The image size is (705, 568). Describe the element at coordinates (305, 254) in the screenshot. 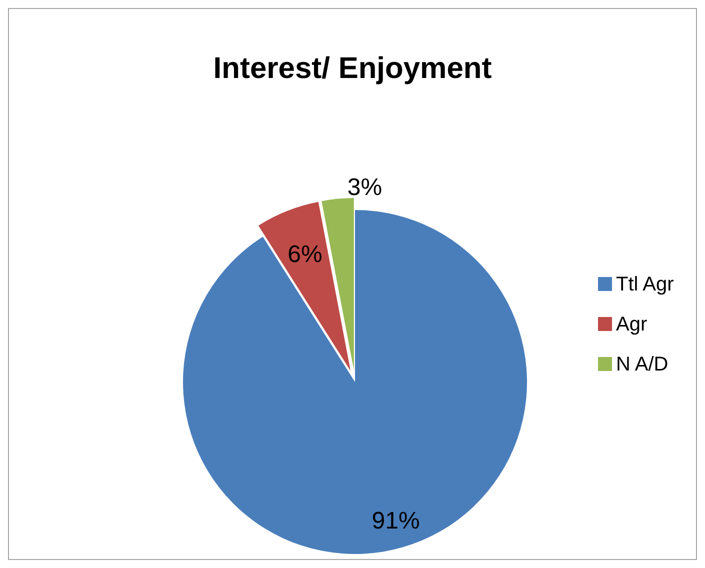

I see `data-label: 6%` at that location.